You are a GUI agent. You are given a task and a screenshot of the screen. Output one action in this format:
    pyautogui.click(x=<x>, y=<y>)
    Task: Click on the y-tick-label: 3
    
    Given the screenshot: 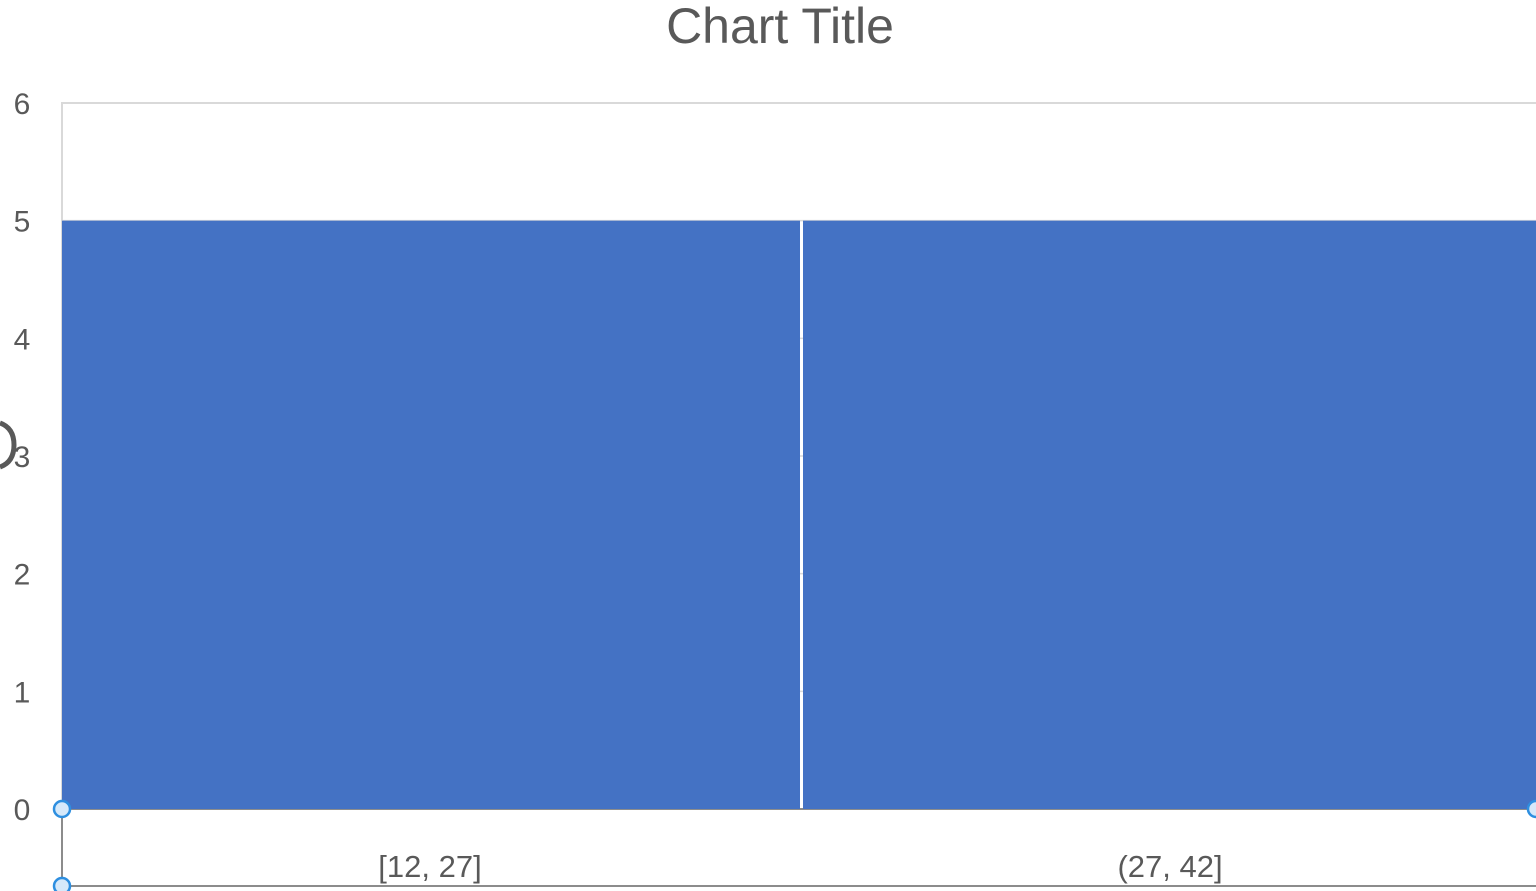 What is the action you would take?
    pyautogui.click(x=22, y=457)
    